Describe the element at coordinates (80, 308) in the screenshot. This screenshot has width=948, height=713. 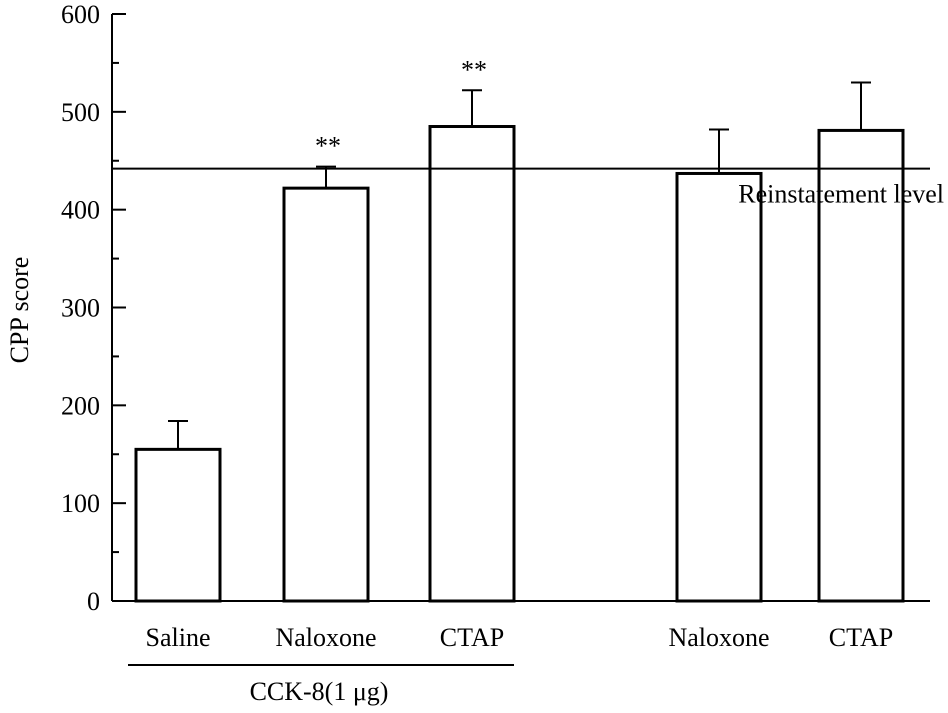
I see `y-tick-label: 300` at that location.